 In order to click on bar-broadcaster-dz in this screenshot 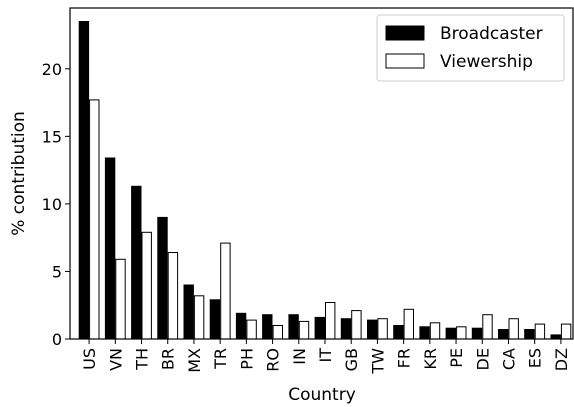, I will do `click(555, 337)`.